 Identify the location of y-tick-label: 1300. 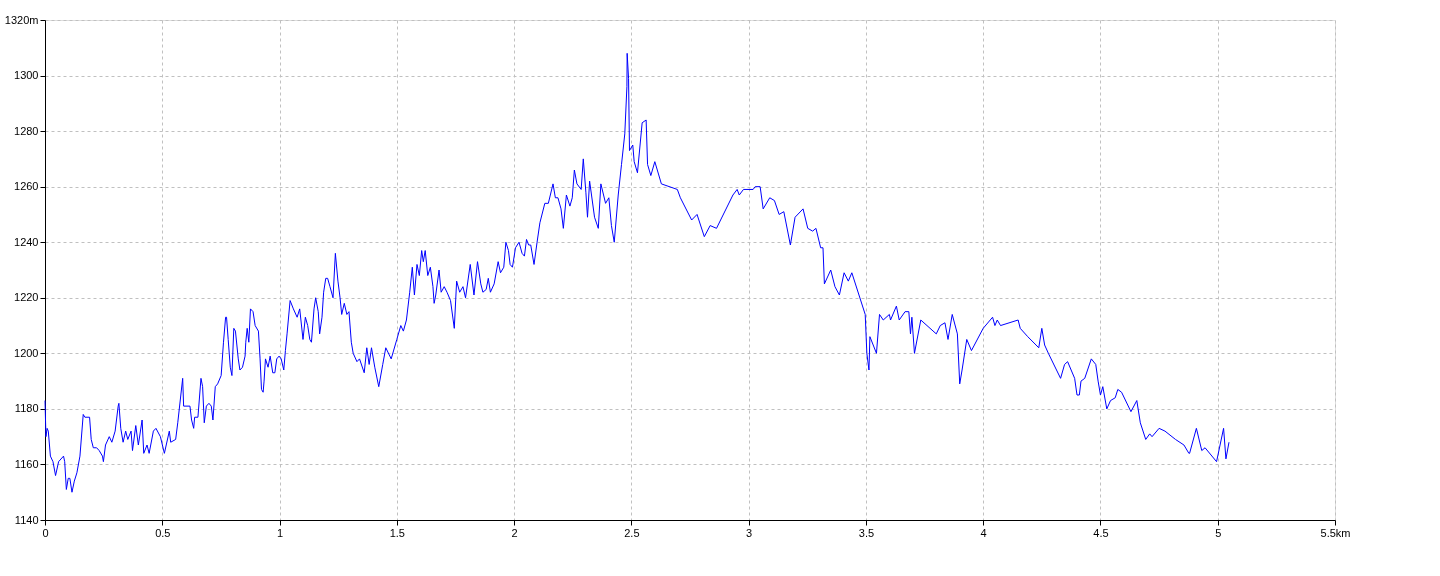
(26, 75).